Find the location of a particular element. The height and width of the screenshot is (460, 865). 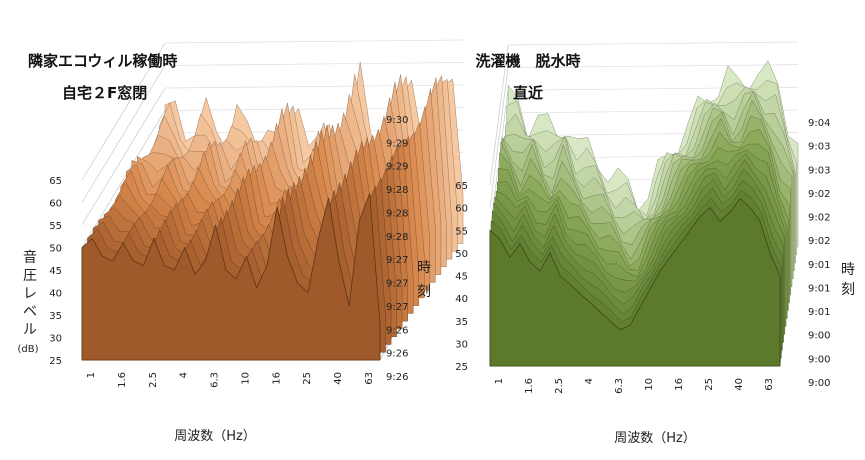

chart-title: 洗濯機 脱水時 is located at coordinates (527, 61).